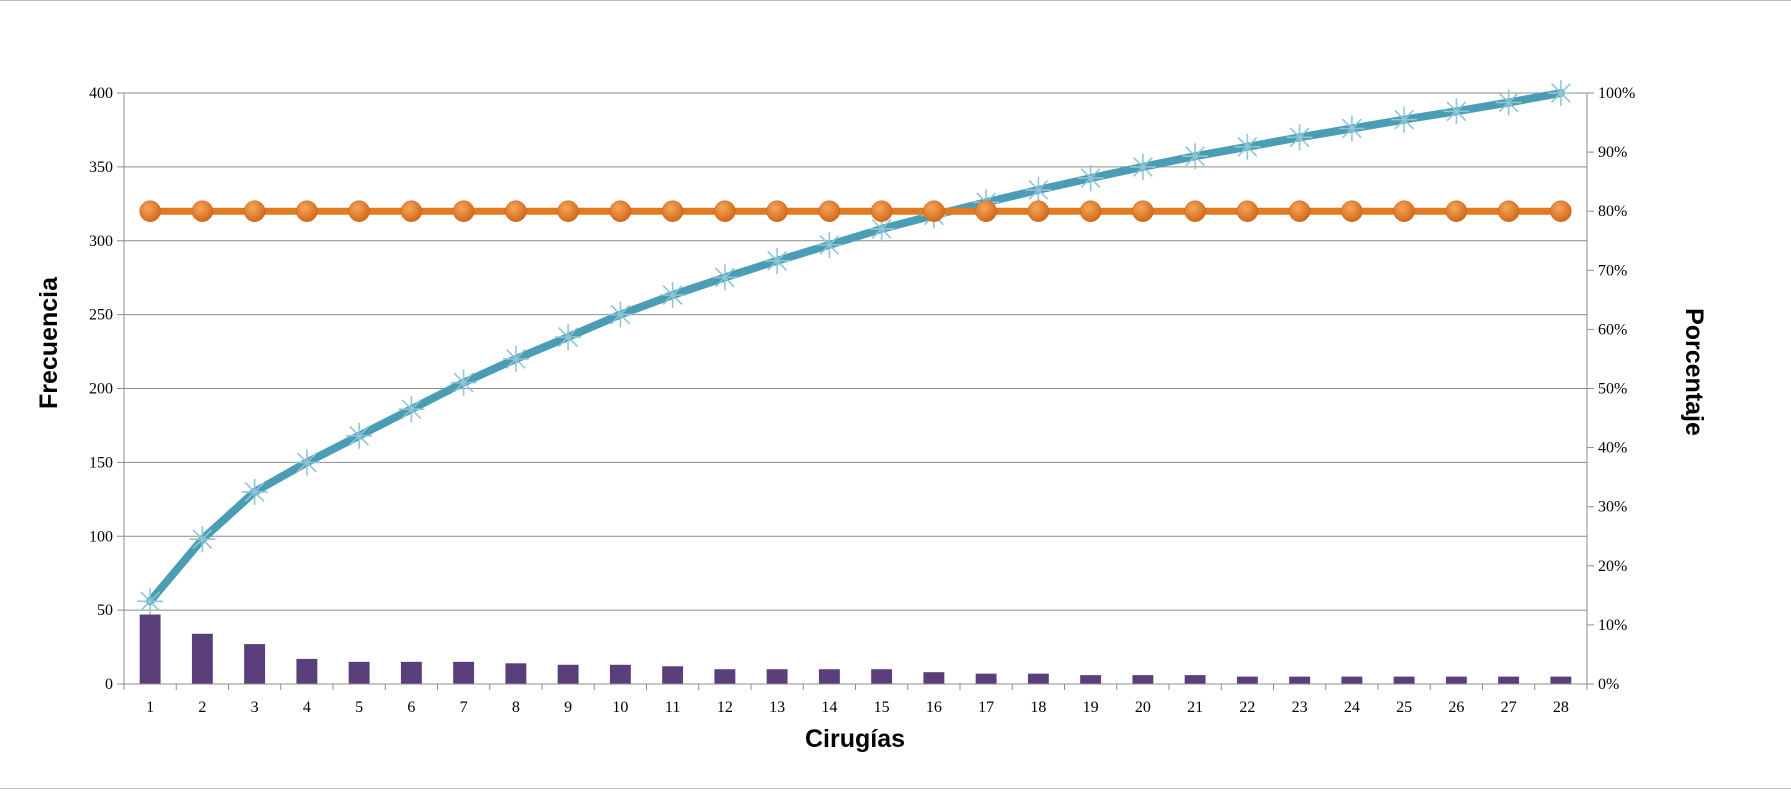 Image resolution: width=1791 pixels, height=795 pixels. Describe the element at coordinates (568, 707) in the screenshot. I see `x-tick-label: 9` at that location.